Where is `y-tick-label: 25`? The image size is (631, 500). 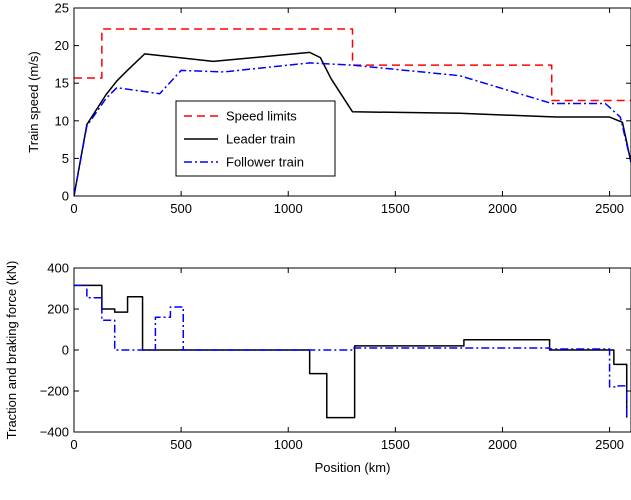 y-tick-label: 25 is located at coordinates (62, 8).